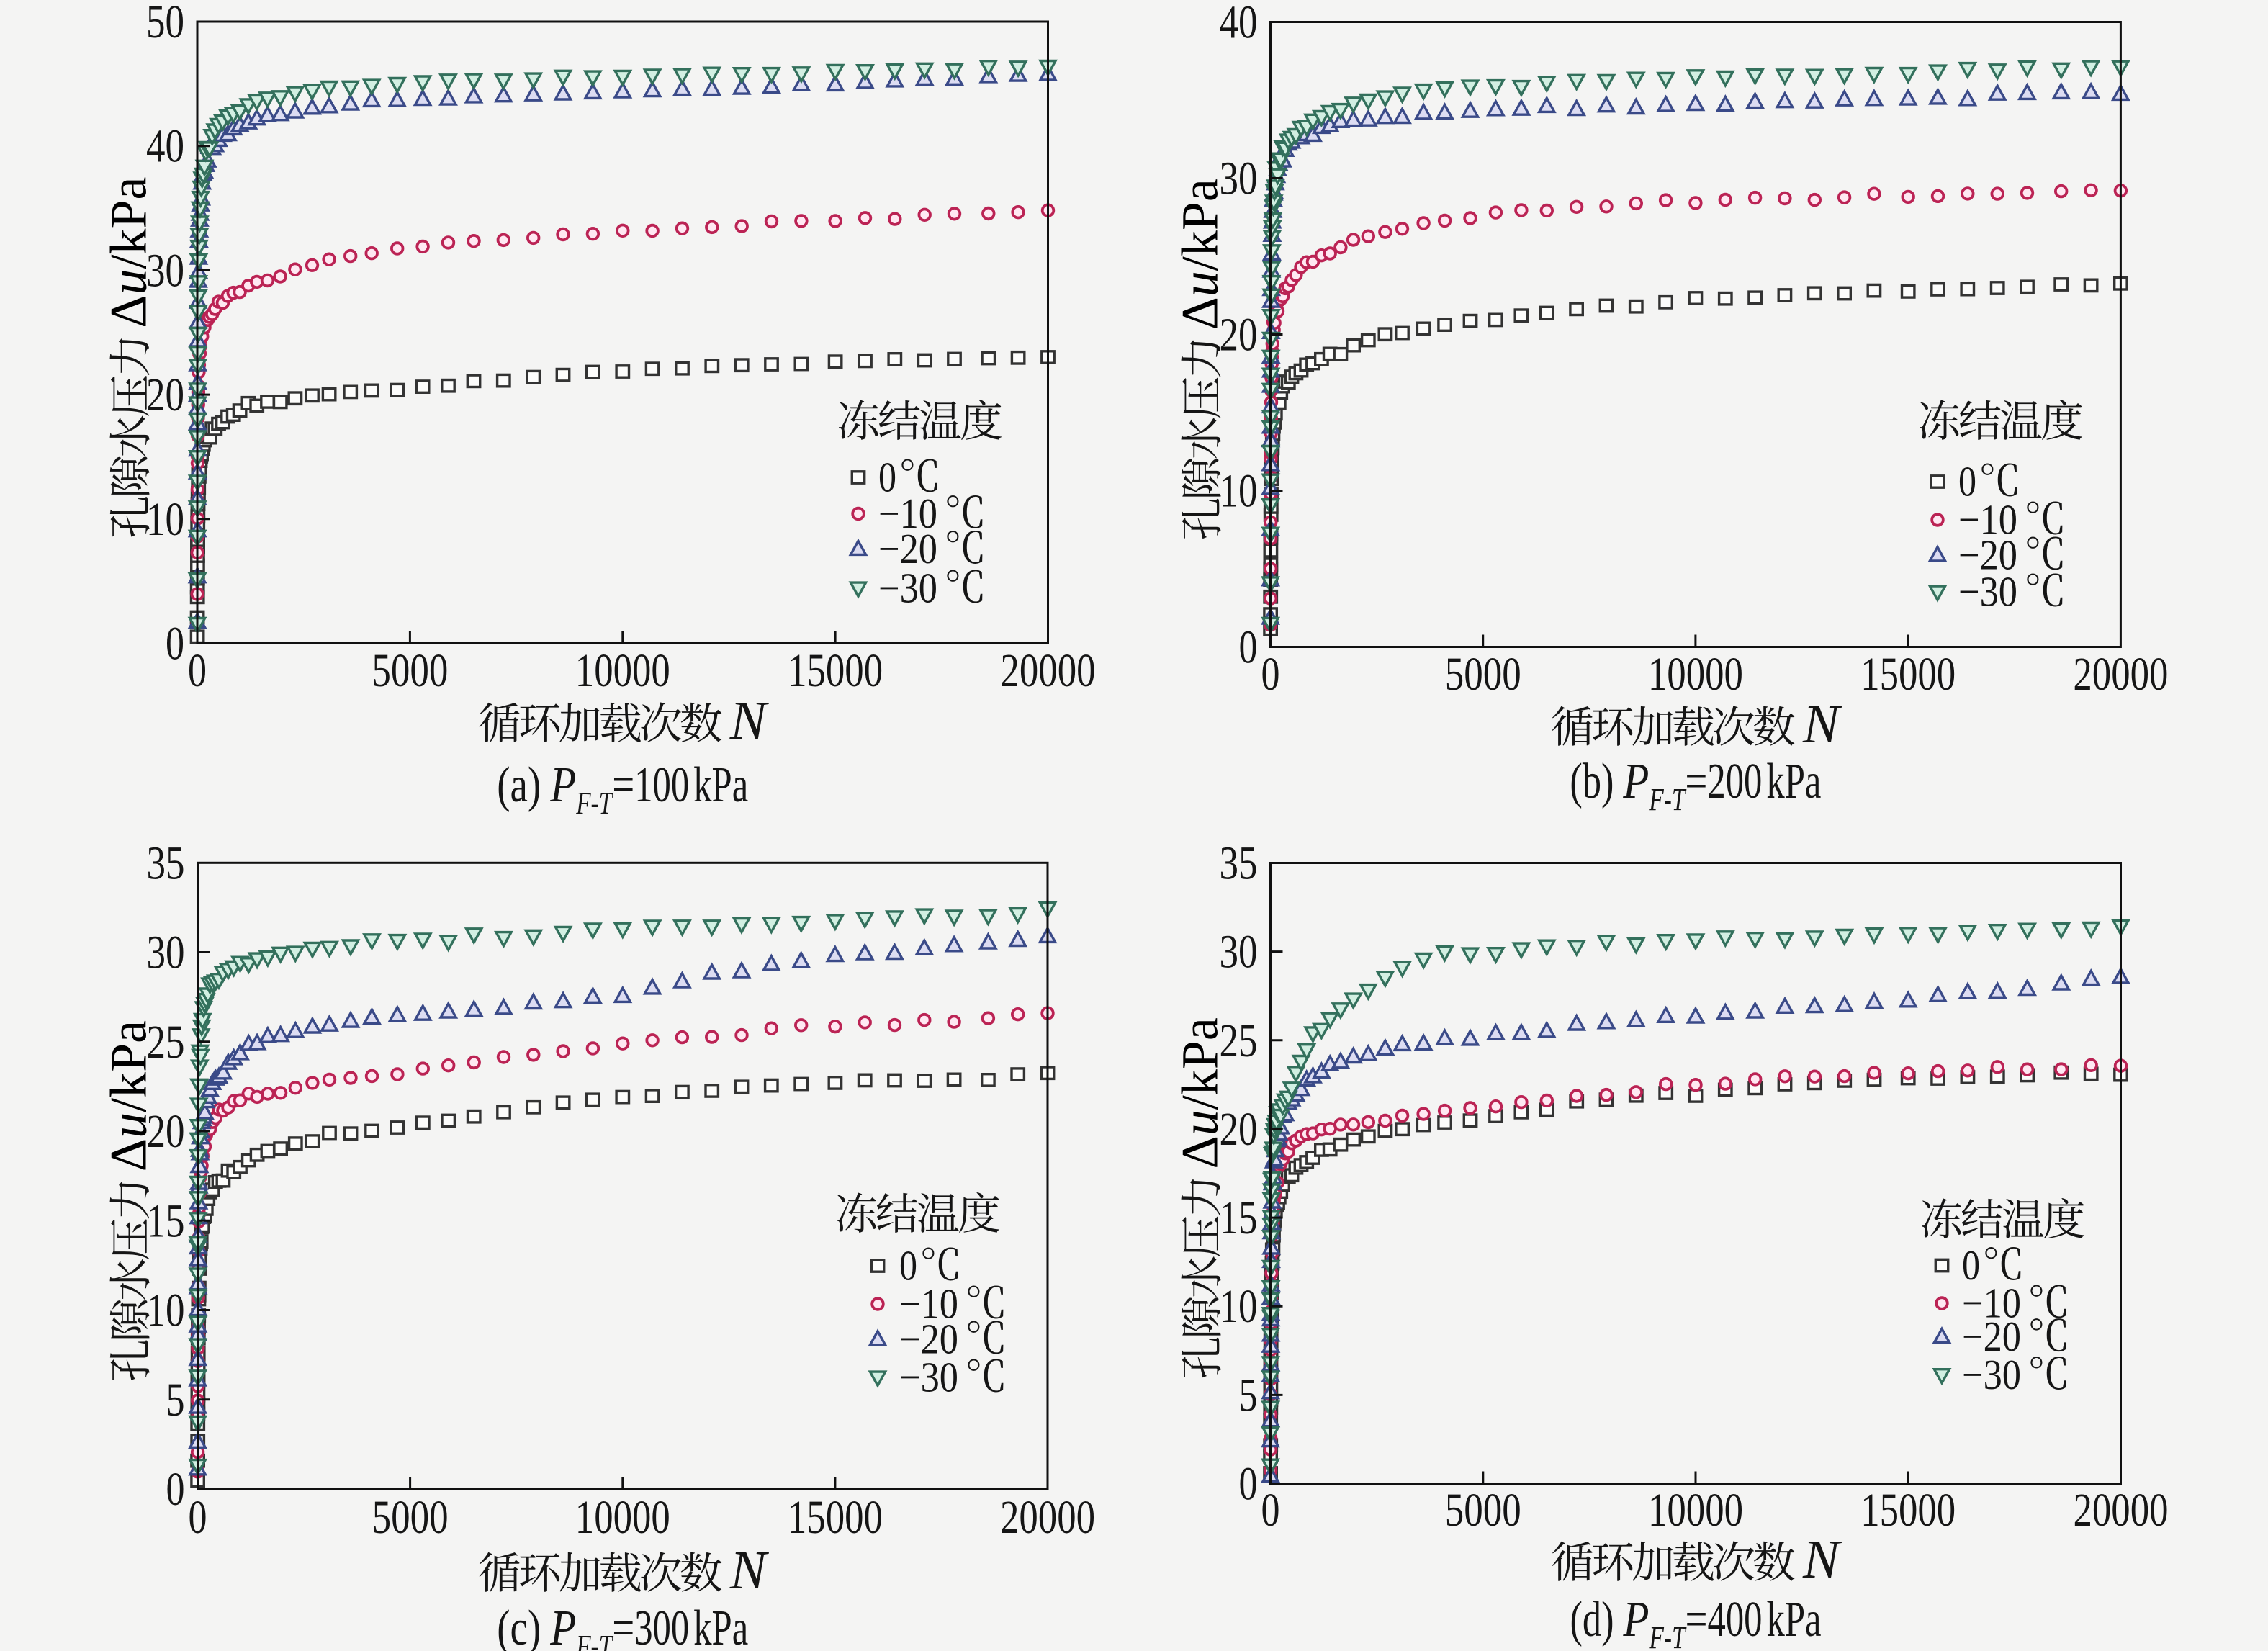 The height and width of the screenshot is (1651, 2268). Describe the element at coordinates (519, 1626) in the screenshot. I see `svg-text: (c)` at that location.